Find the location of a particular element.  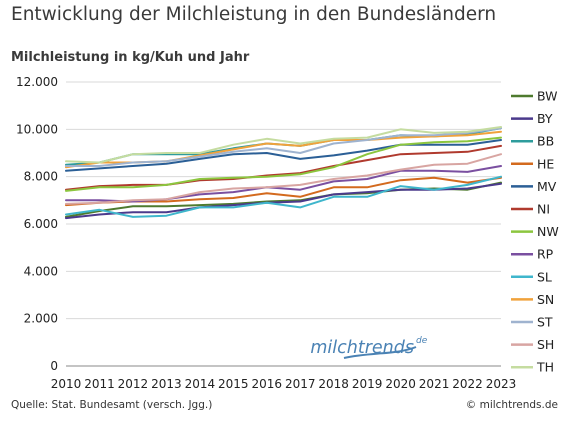

y-tick-label: 4.000 is located at coordinates (41, 271).